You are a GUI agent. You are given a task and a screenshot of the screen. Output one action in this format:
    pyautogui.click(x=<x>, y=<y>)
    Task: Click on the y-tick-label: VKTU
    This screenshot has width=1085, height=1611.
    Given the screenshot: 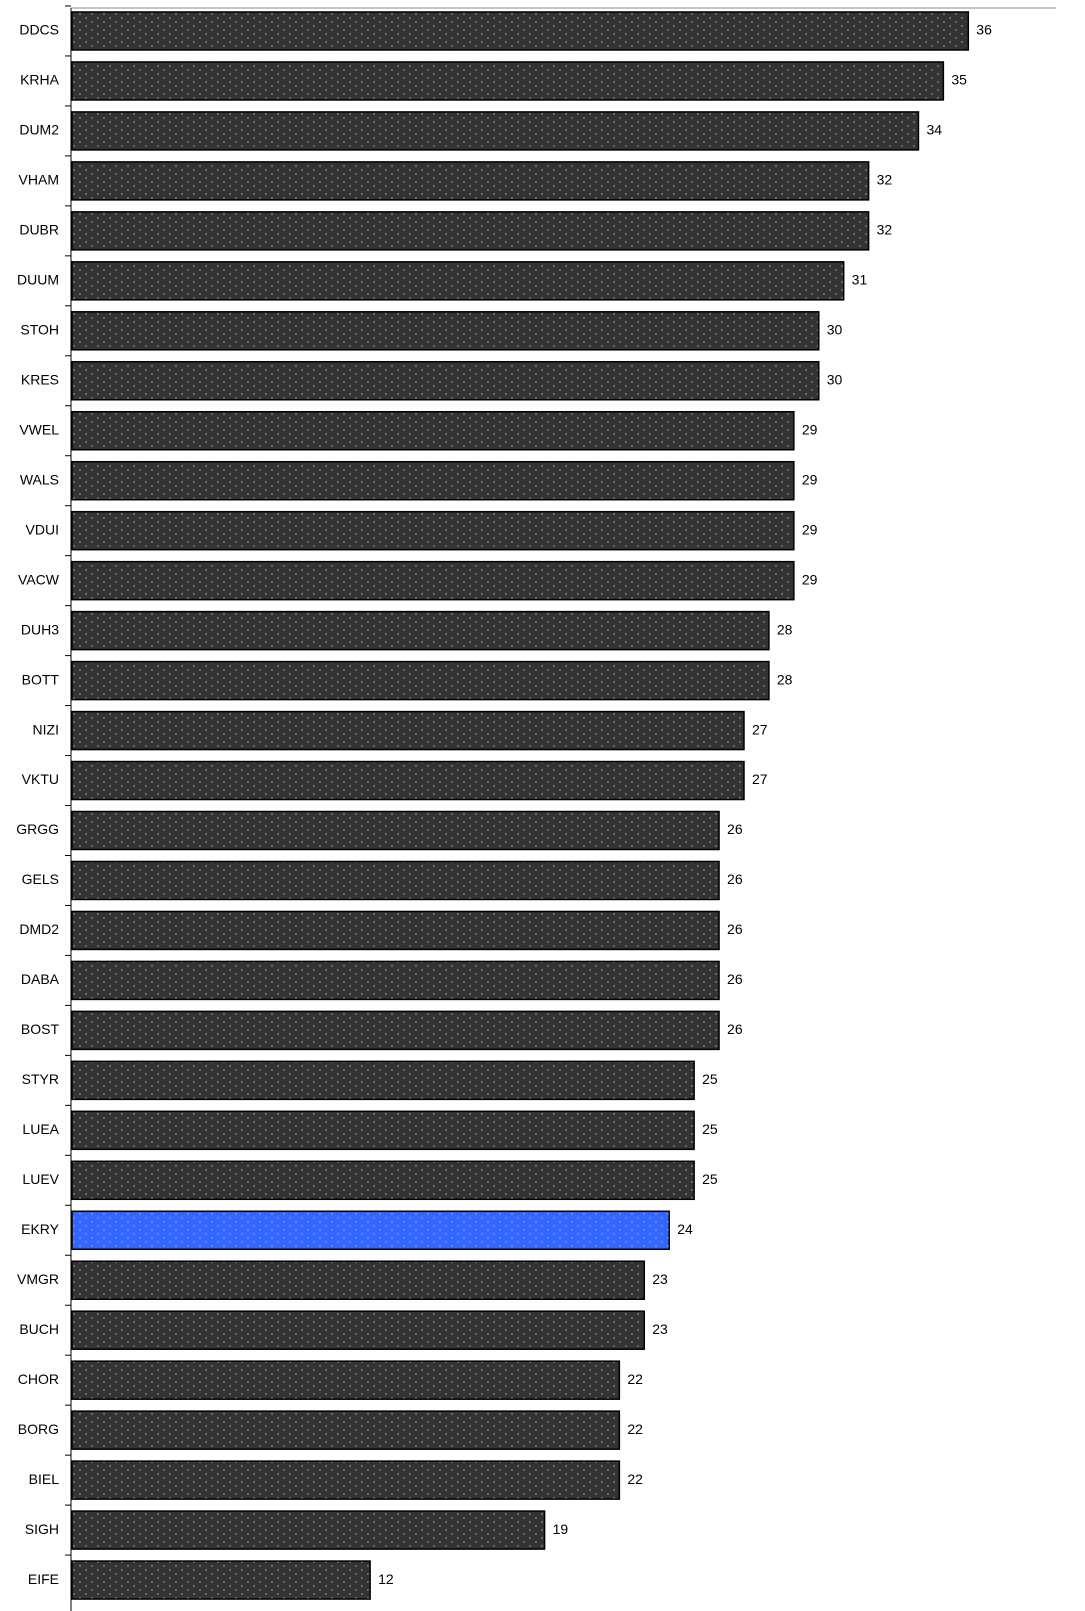 What is the action you would take?
    pyautogui.click(x=40, y=779)
    